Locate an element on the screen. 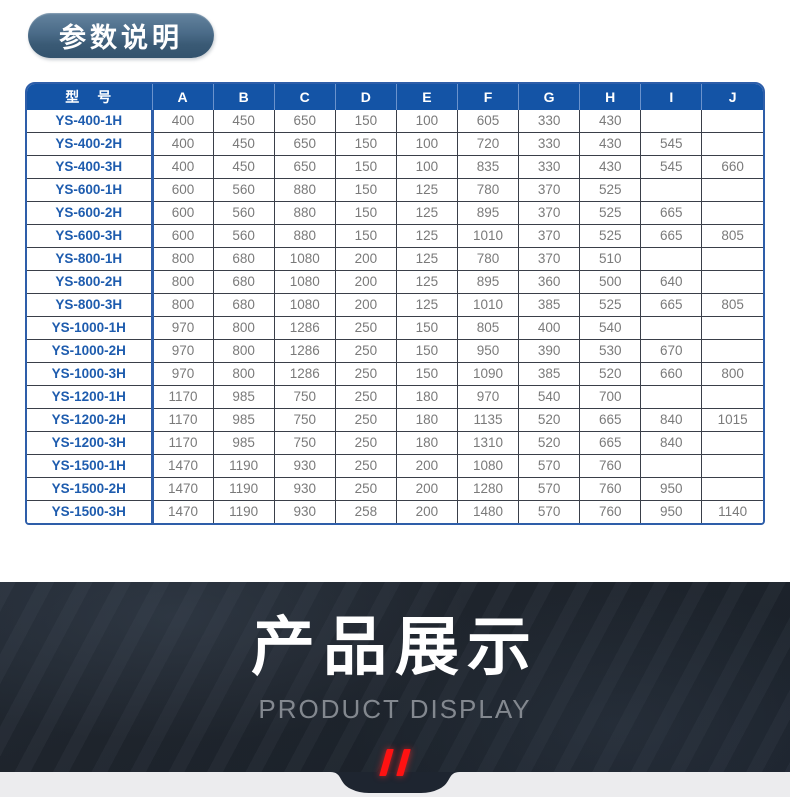 The width and height of the screenshot is (790, 797). value-cell: 1480 is located at coordinates (488, 511).